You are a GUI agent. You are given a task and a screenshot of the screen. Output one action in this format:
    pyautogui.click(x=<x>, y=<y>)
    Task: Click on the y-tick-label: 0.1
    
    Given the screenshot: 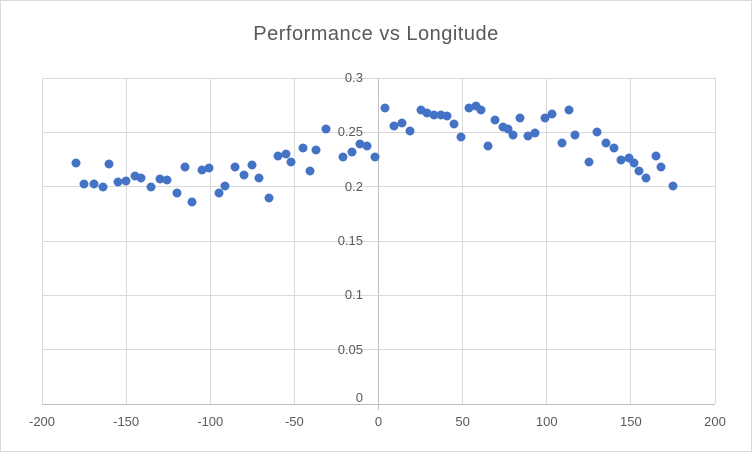 What is the action you would take?
    pyautogui.click(x=353, y=295)
    